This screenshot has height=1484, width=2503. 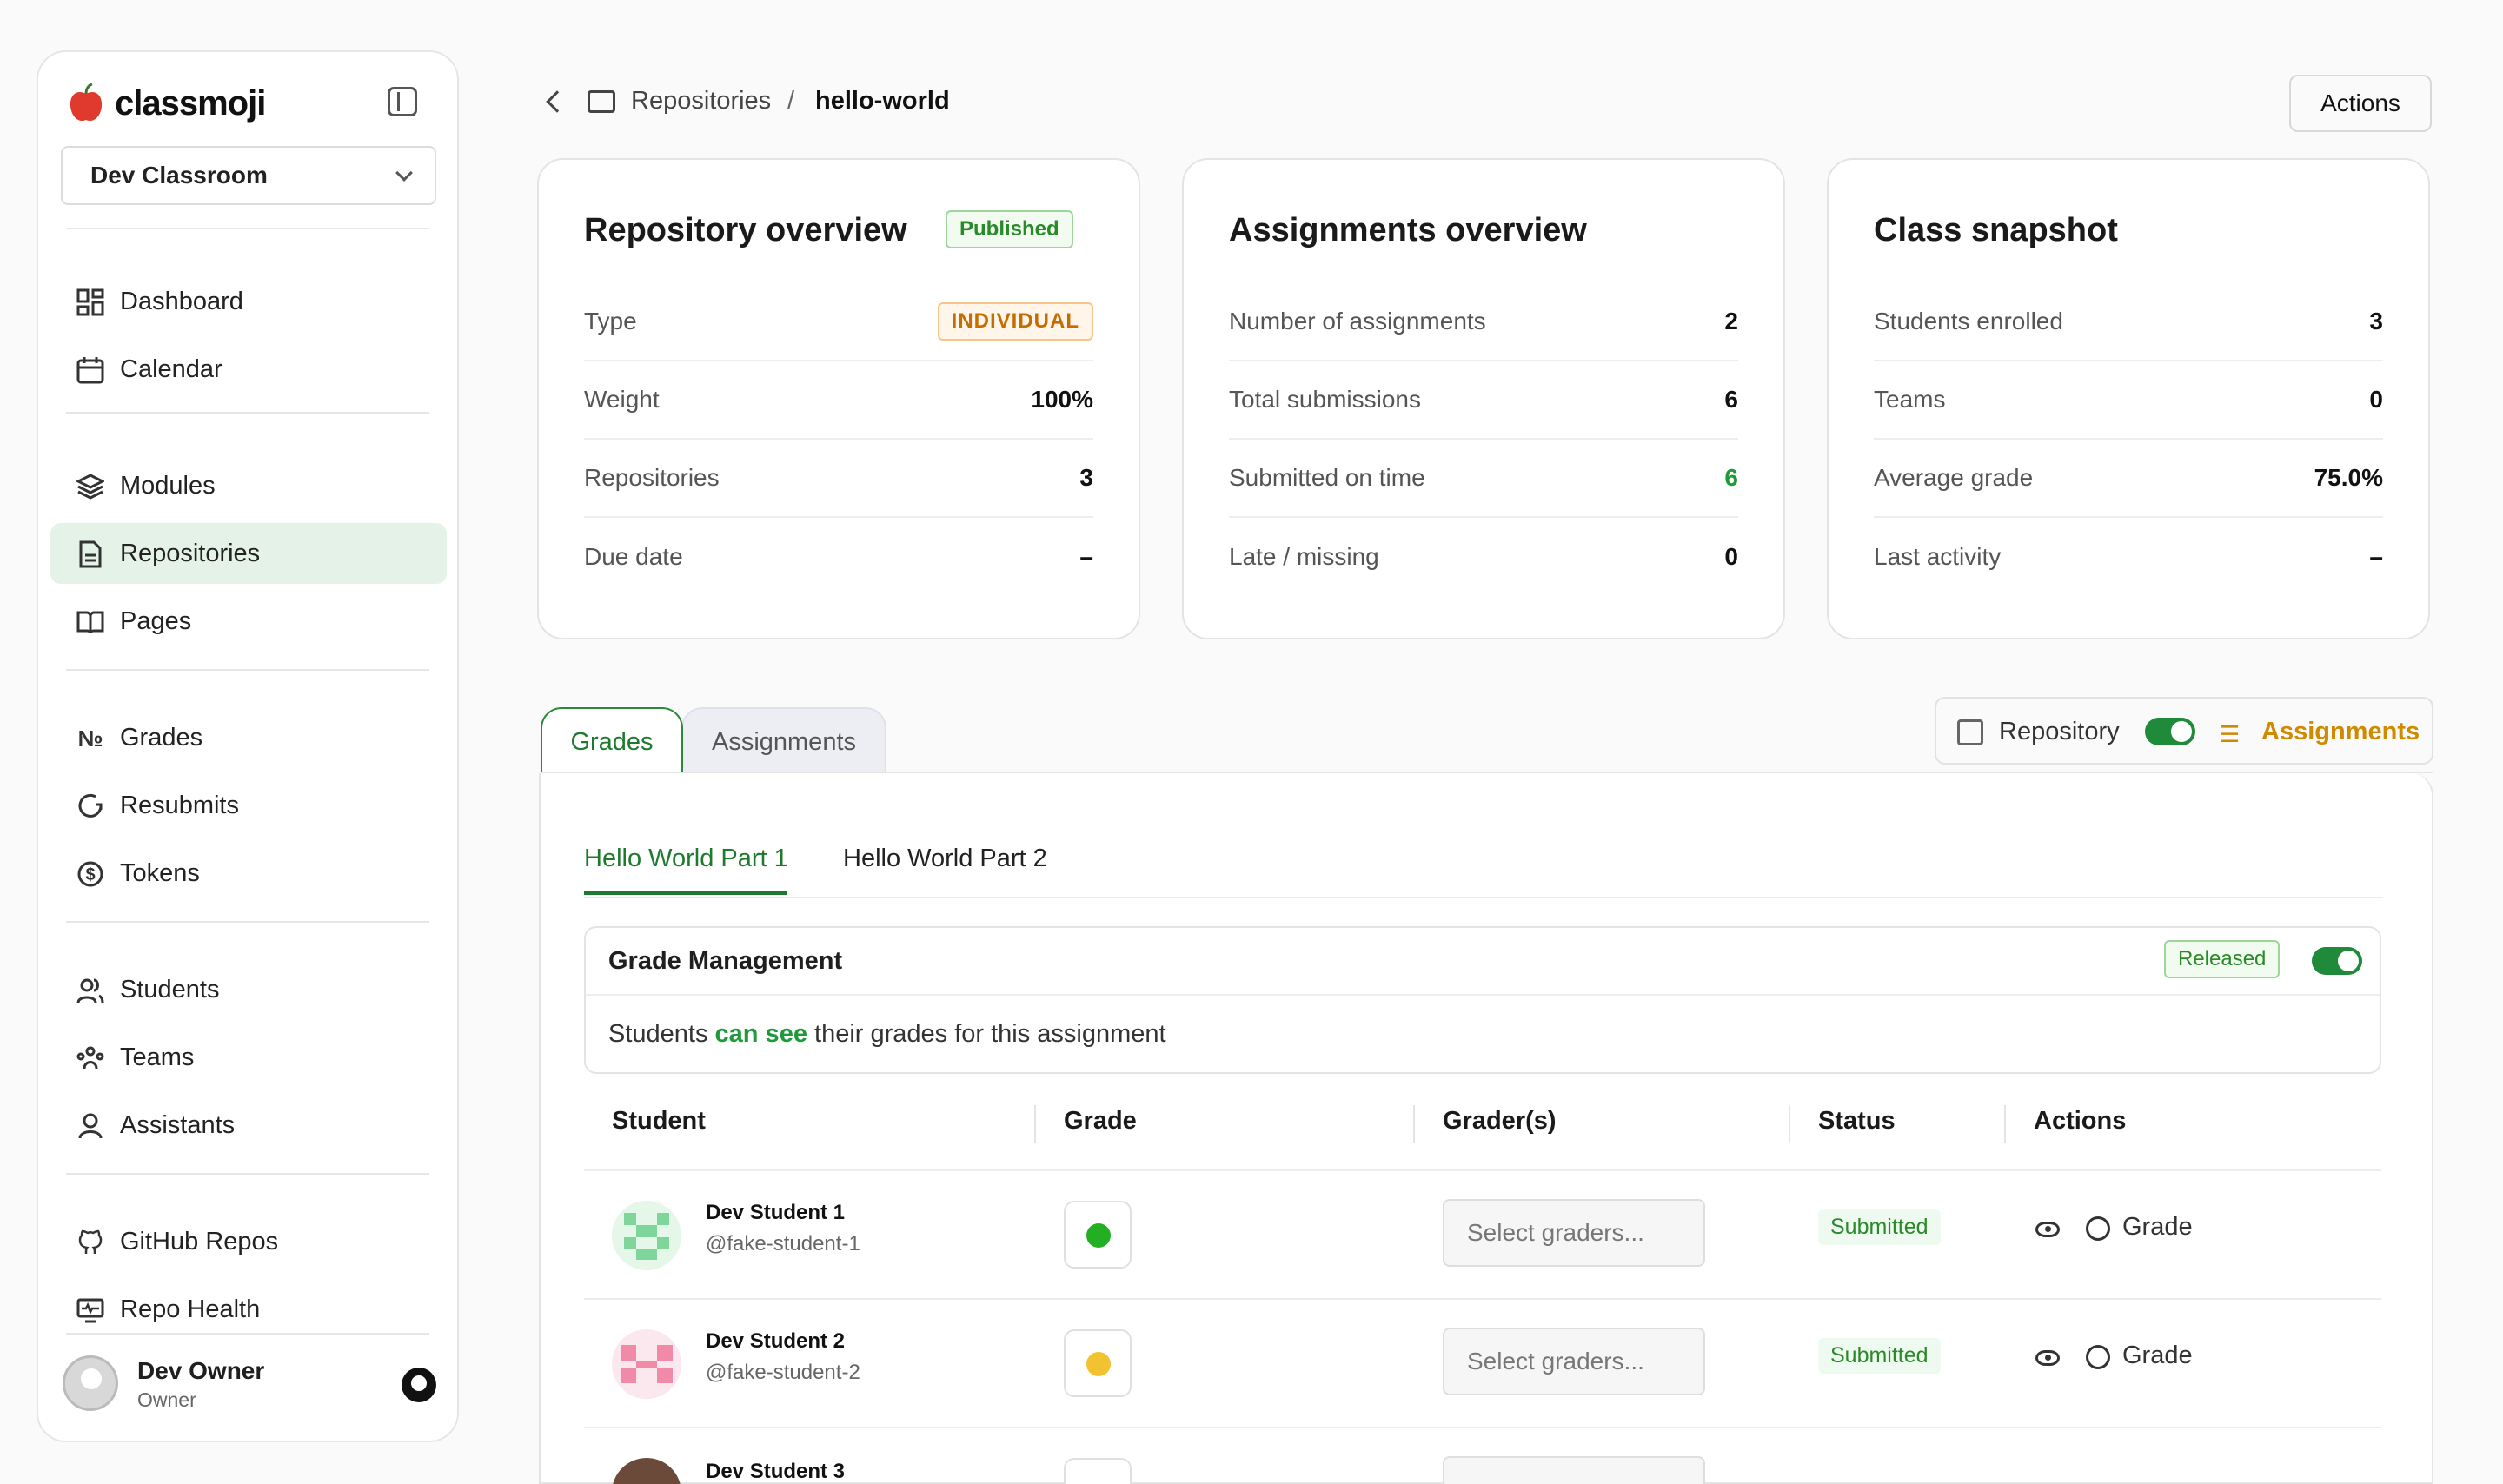 I want to click on sidebar-item-dashboard: Dashboard, so click(x=249, y=301).